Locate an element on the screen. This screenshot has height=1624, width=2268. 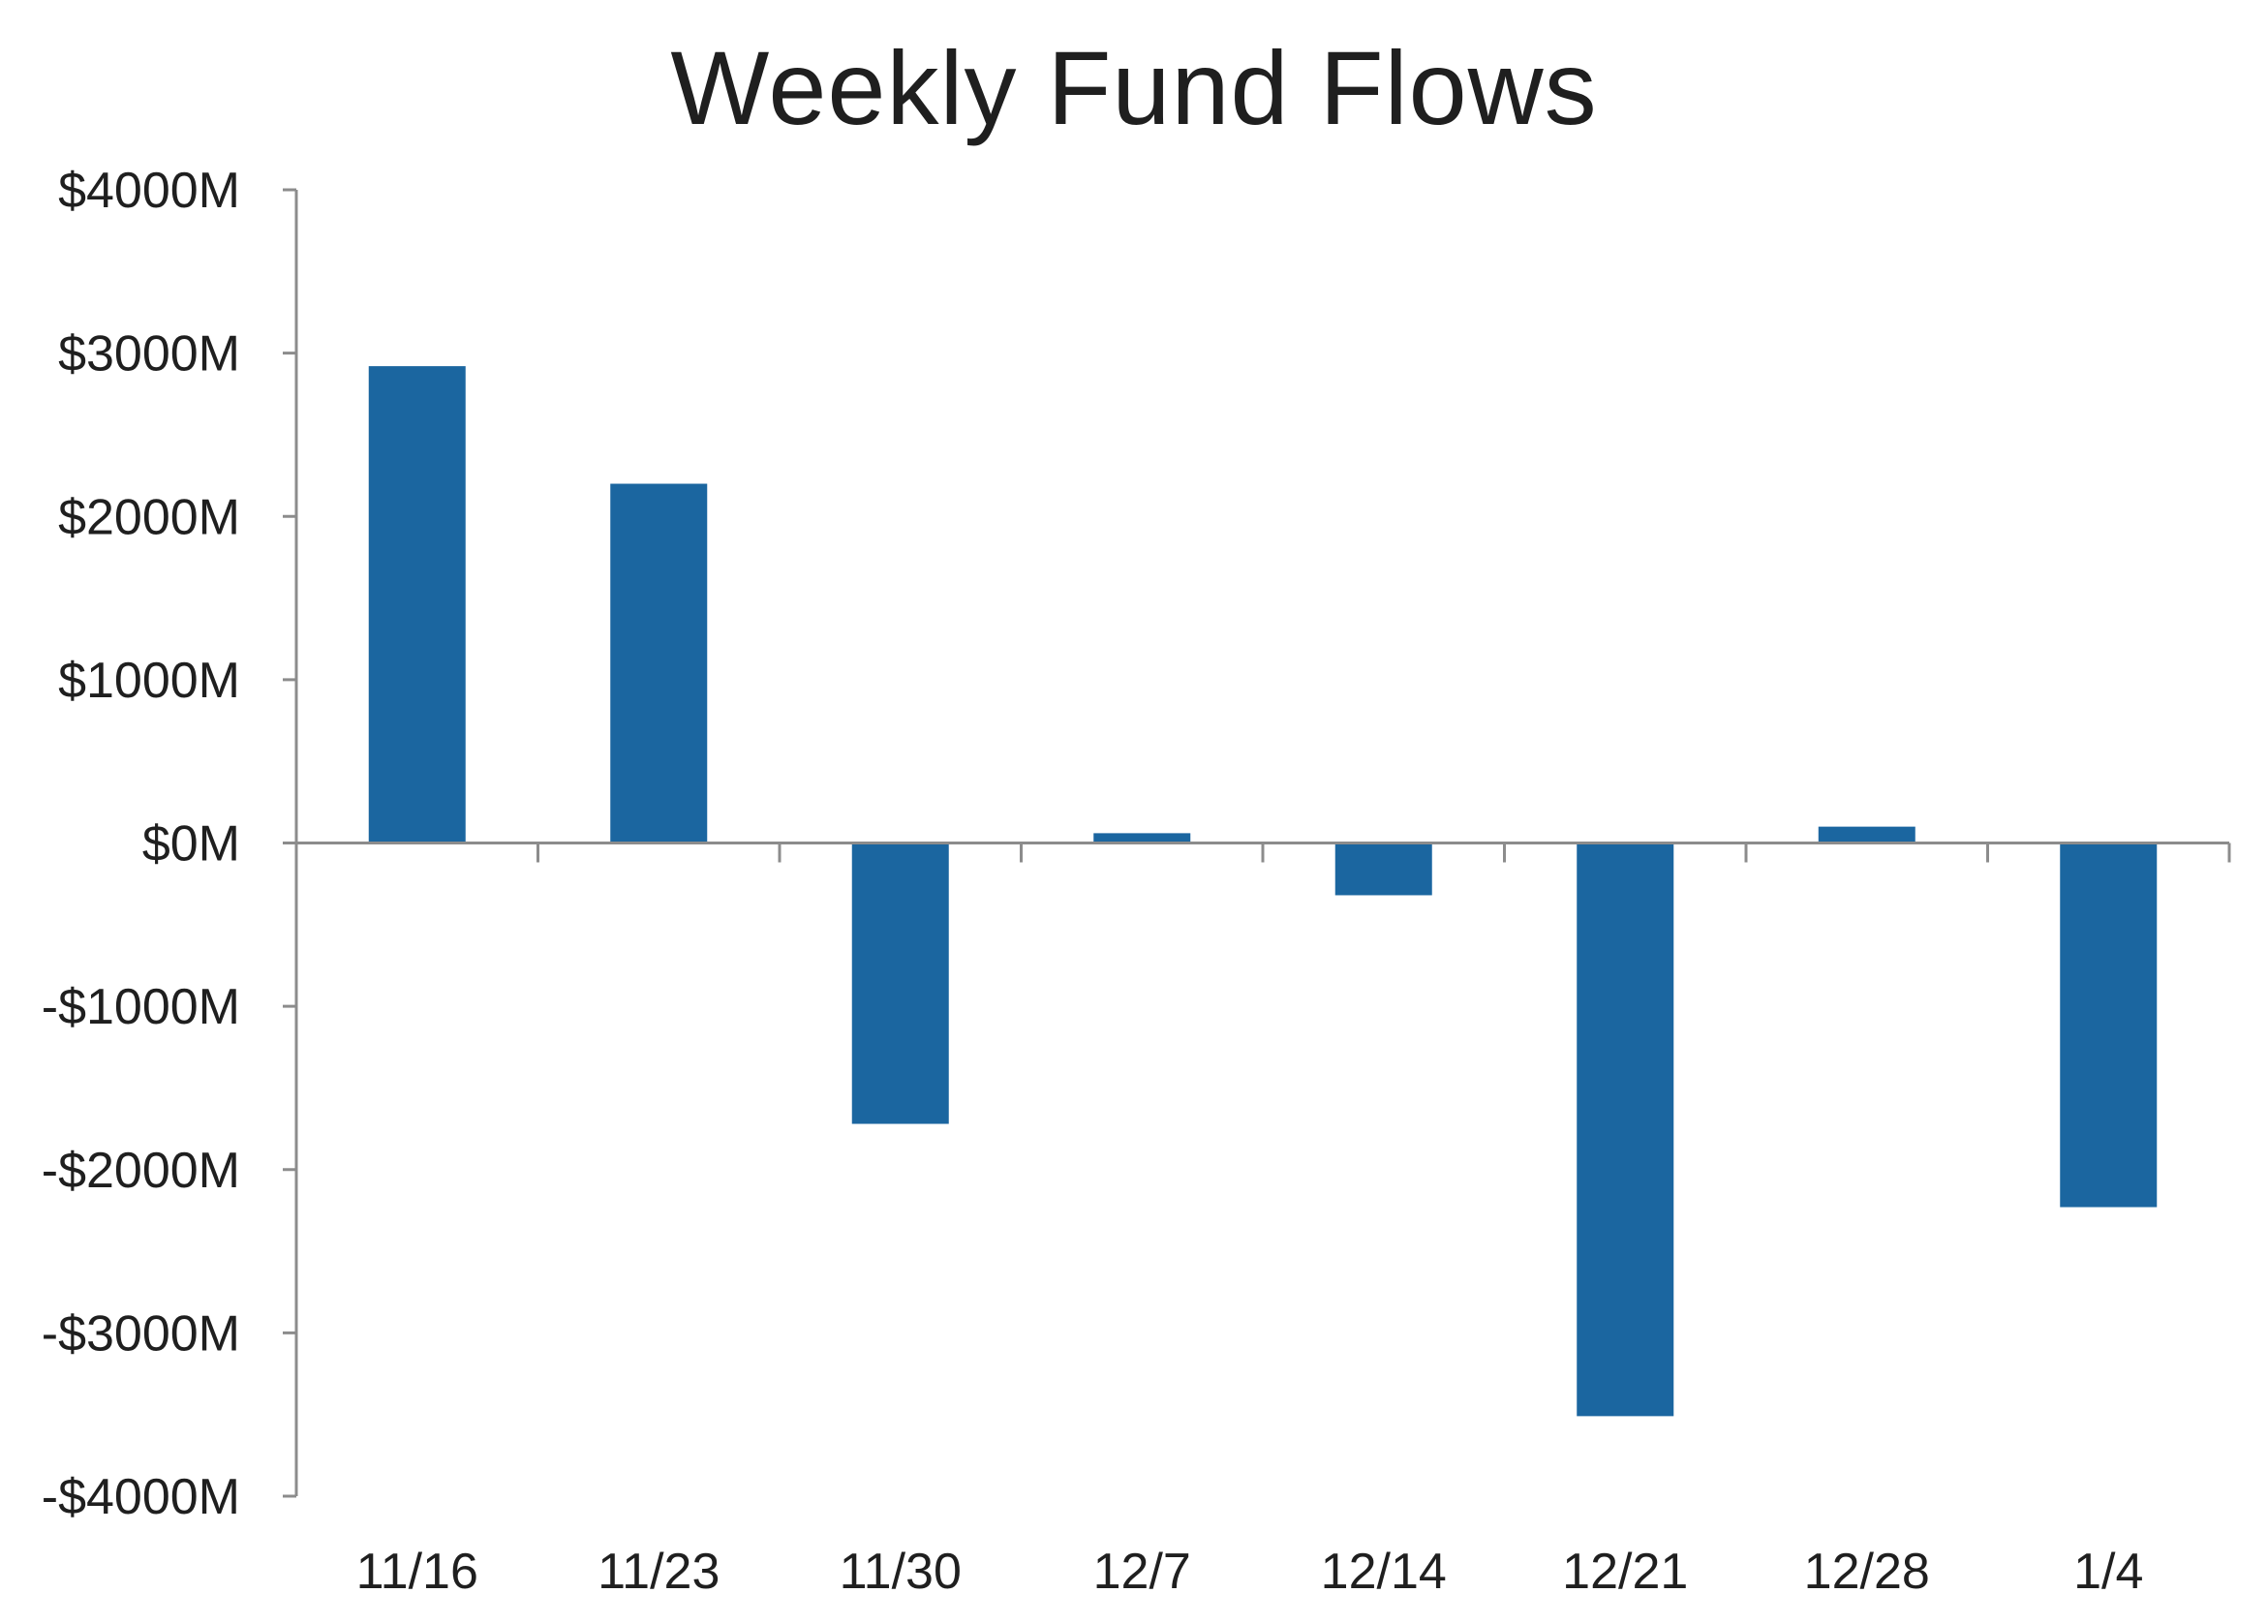
y-tick-label: -$4000M is located at coordinates (141, 1497).